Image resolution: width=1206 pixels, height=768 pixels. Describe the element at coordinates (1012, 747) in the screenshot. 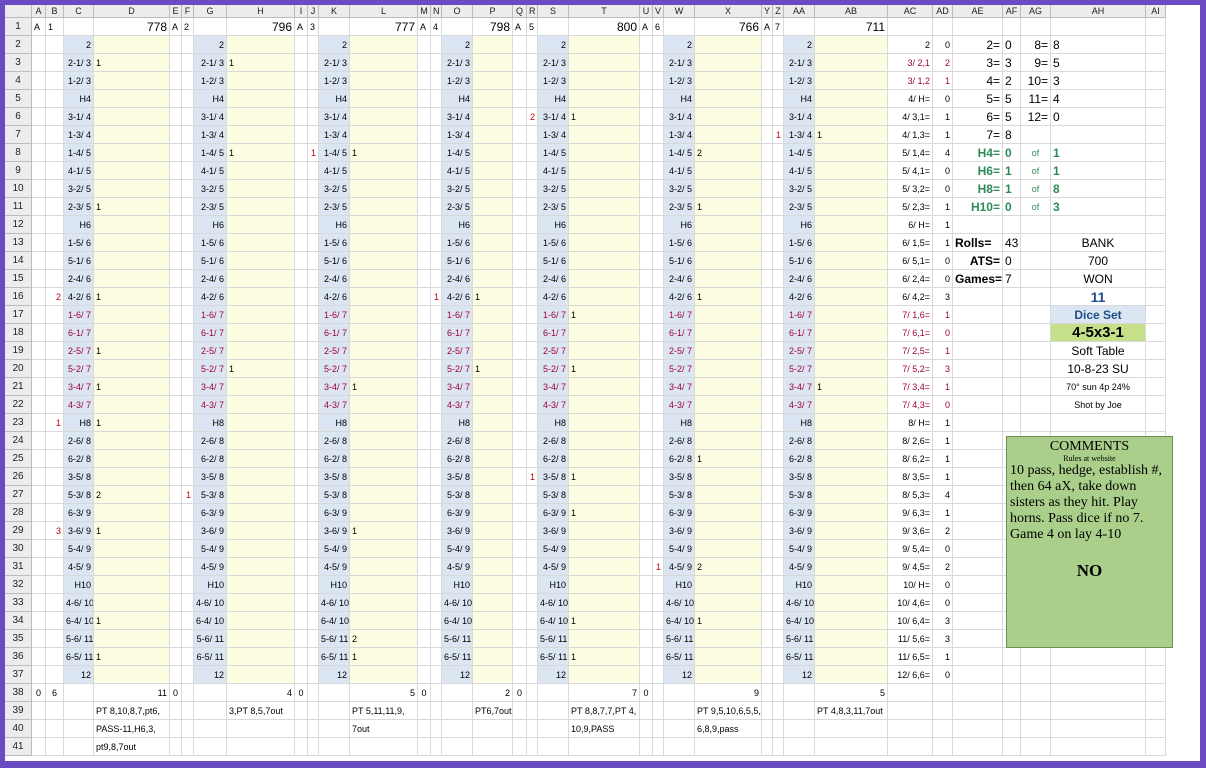

I see `cell-AF41` at that location.